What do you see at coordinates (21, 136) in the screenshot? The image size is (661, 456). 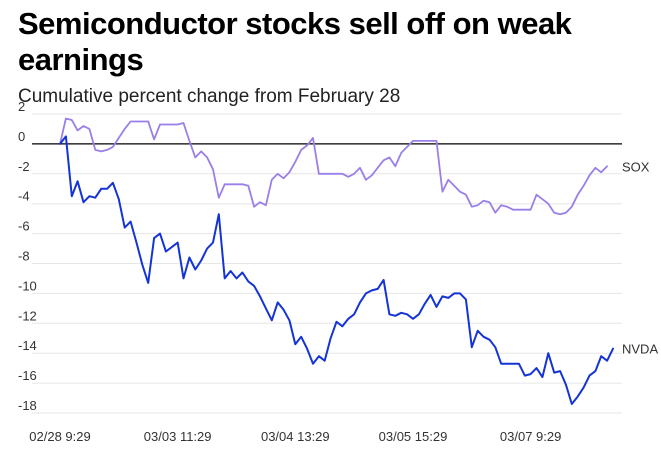 I see `y-tick-label: 0` at bounding box center [21, 136].